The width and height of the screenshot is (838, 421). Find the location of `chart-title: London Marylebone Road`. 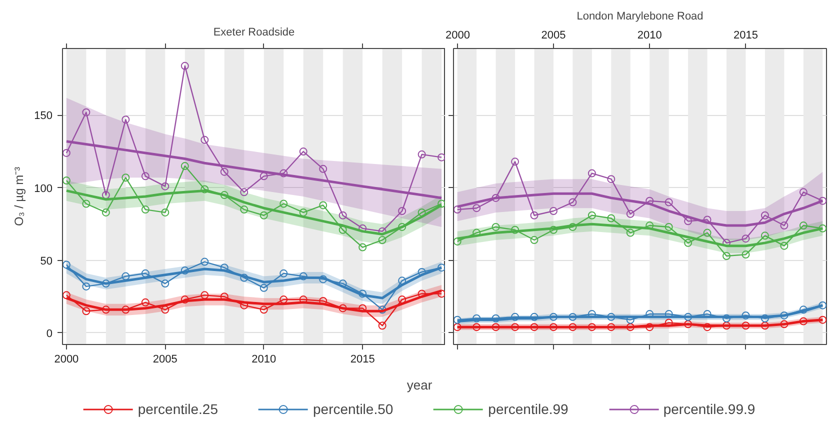

chart-title: London Marylebone Road is located at coordinates (640, 16).